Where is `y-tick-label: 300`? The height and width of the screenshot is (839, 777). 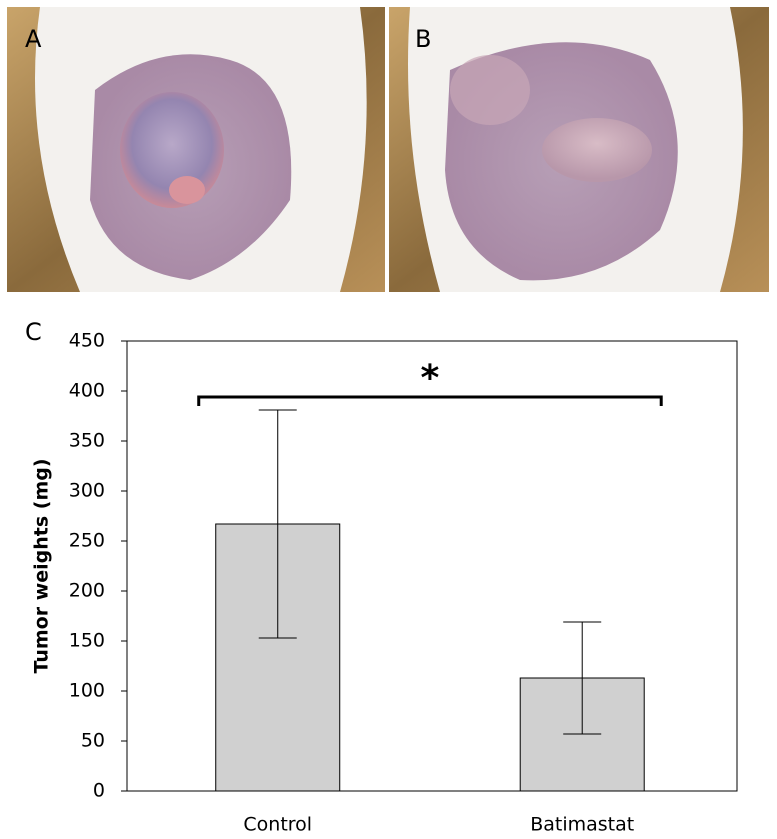 y-tick-label: 300 is located at coordinates (87, 491).